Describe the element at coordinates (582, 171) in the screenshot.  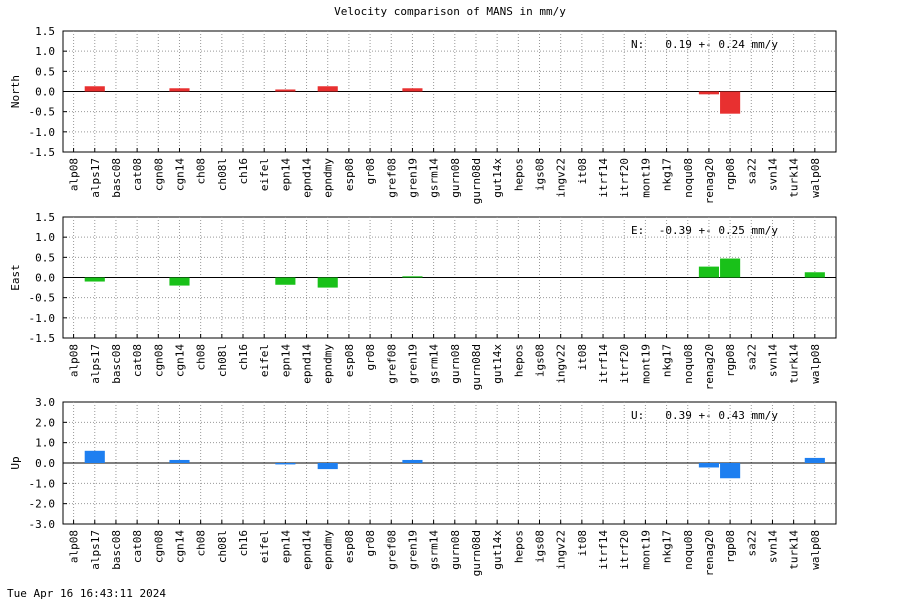
I see `x-tick-label: it08` at that location.